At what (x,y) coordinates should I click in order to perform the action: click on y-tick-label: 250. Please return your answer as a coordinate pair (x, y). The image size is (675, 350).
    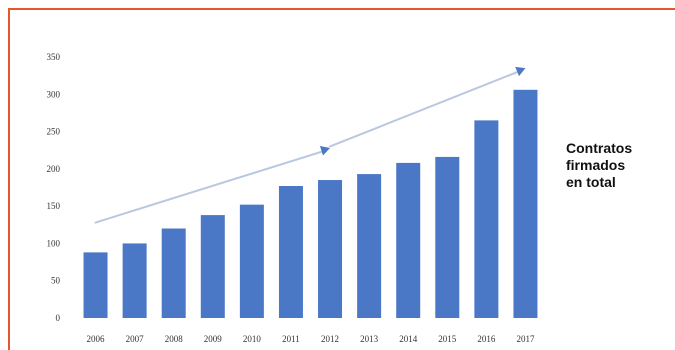
    Looking at the image, I should click on (54, 132).